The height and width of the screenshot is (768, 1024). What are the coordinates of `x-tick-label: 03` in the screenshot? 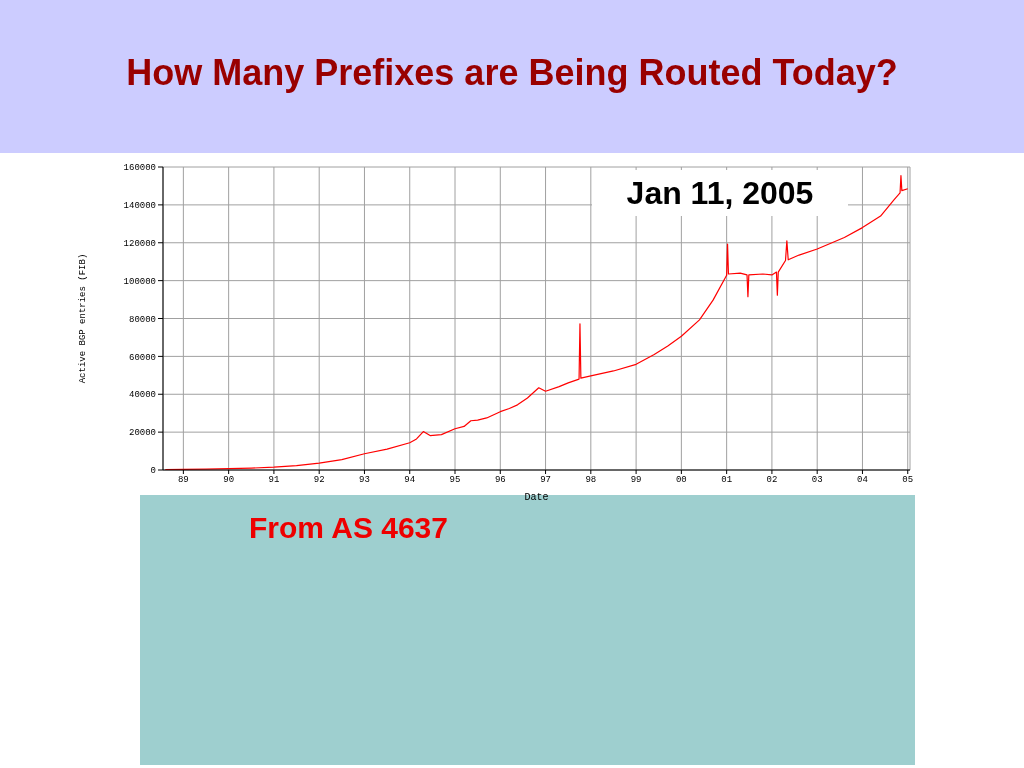 It's located at (817, 480).